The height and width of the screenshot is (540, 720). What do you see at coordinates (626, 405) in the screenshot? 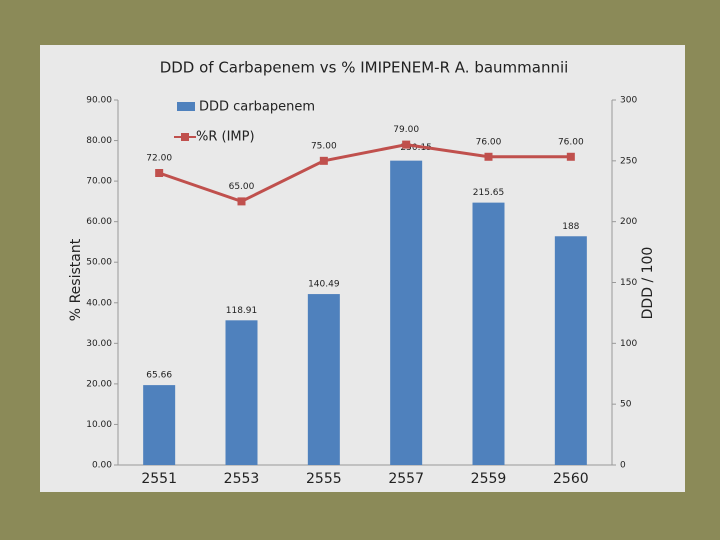
I see `y2-tick-label: 50` at bounding box center [626, 405].